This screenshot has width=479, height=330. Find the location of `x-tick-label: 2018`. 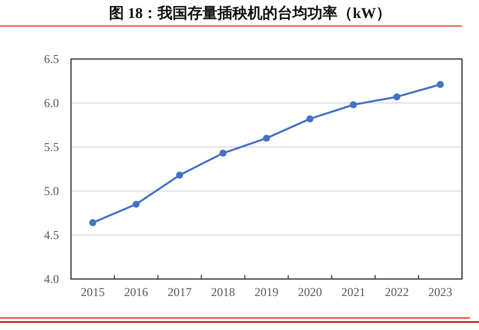

x-tick-label: 2018 is located at coordinates (223, 292).